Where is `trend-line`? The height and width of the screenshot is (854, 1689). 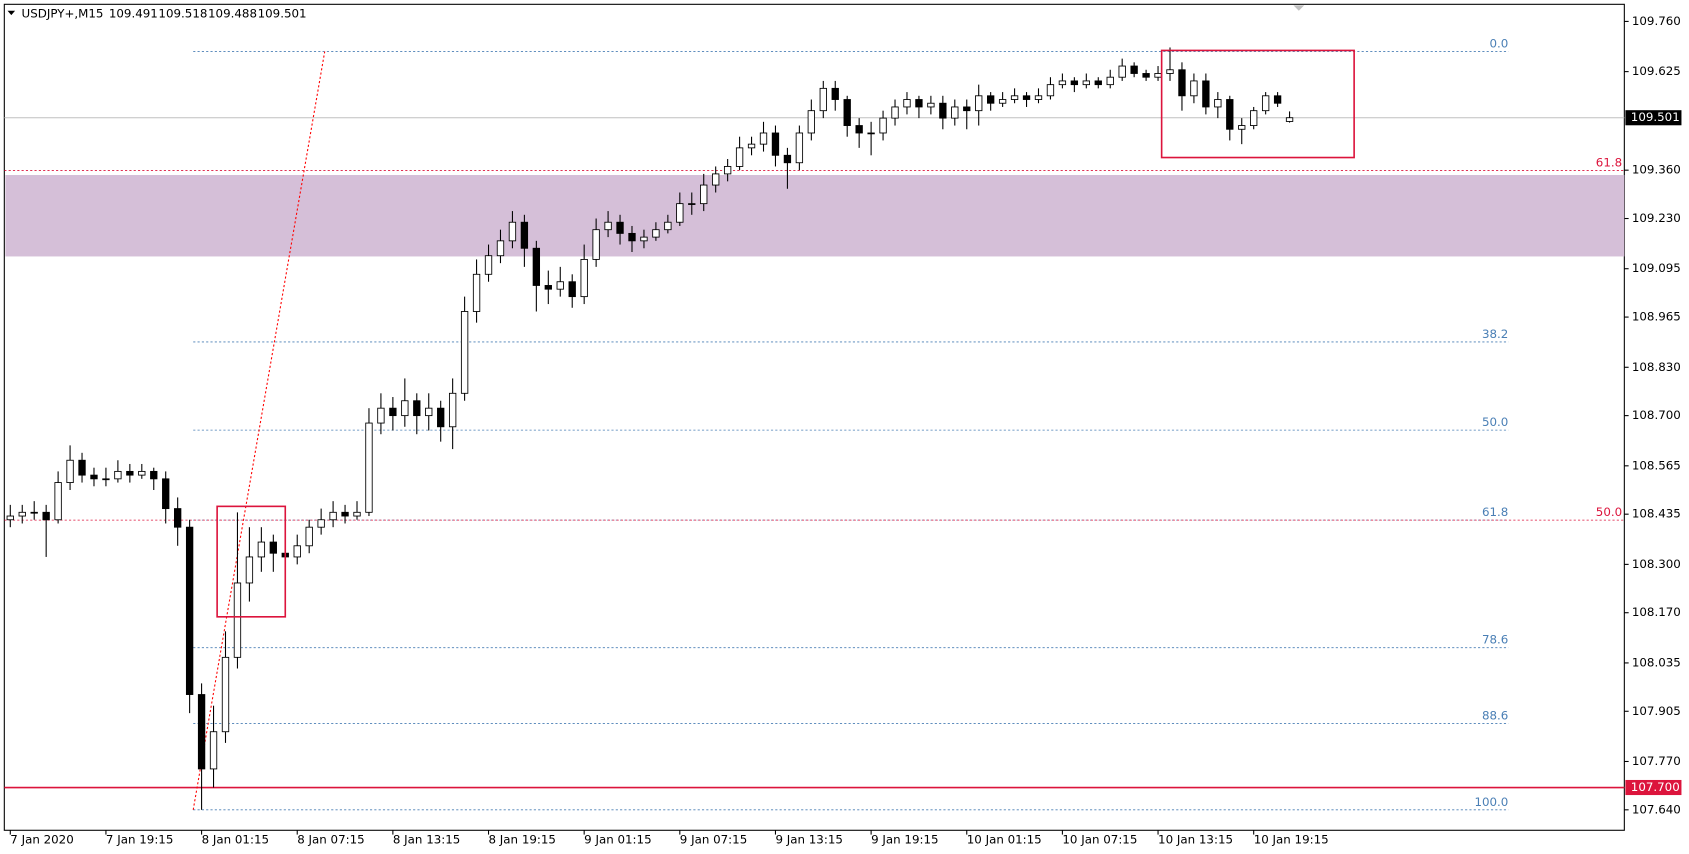 trend-line is located at coordinates (259, 430).